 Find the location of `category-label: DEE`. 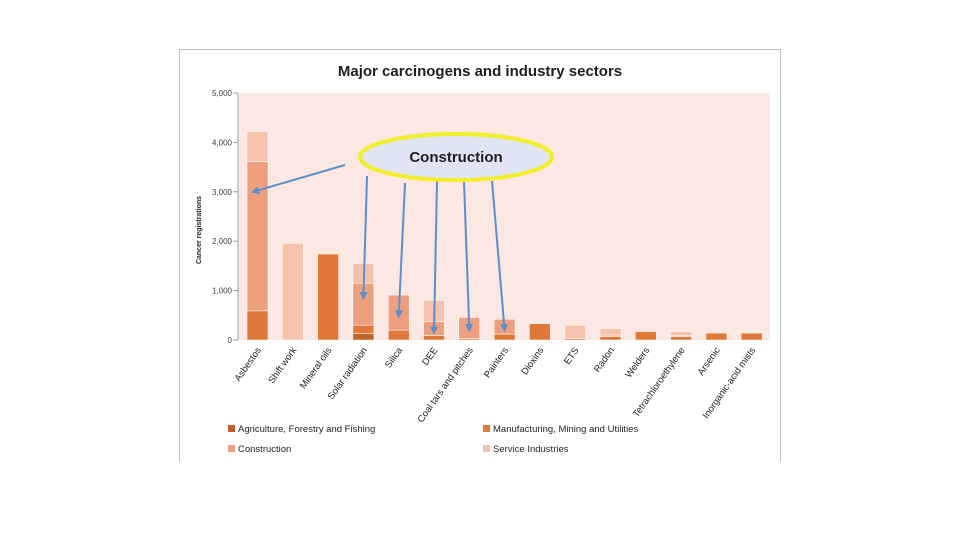

category-label: DEE is located at coordinates (430, 356).